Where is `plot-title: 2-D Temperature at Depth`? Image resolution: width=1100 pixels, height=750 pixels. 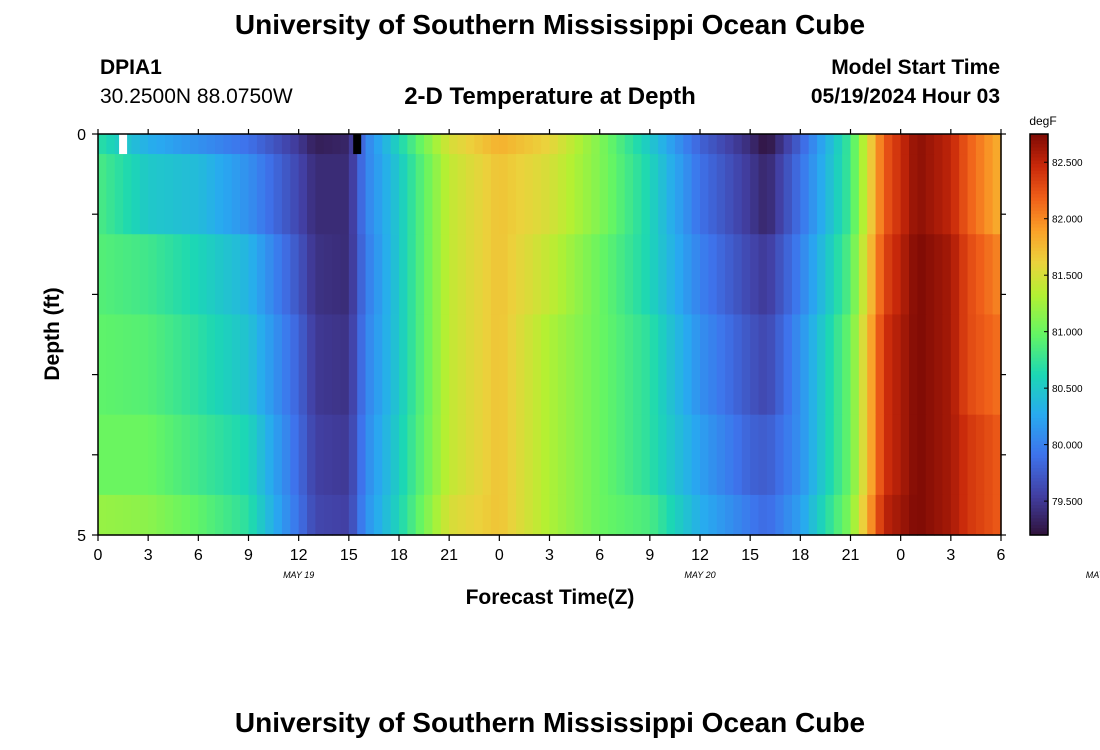
plot-title: 2-D Temperature at Depth is located at coordinates (550, 96).